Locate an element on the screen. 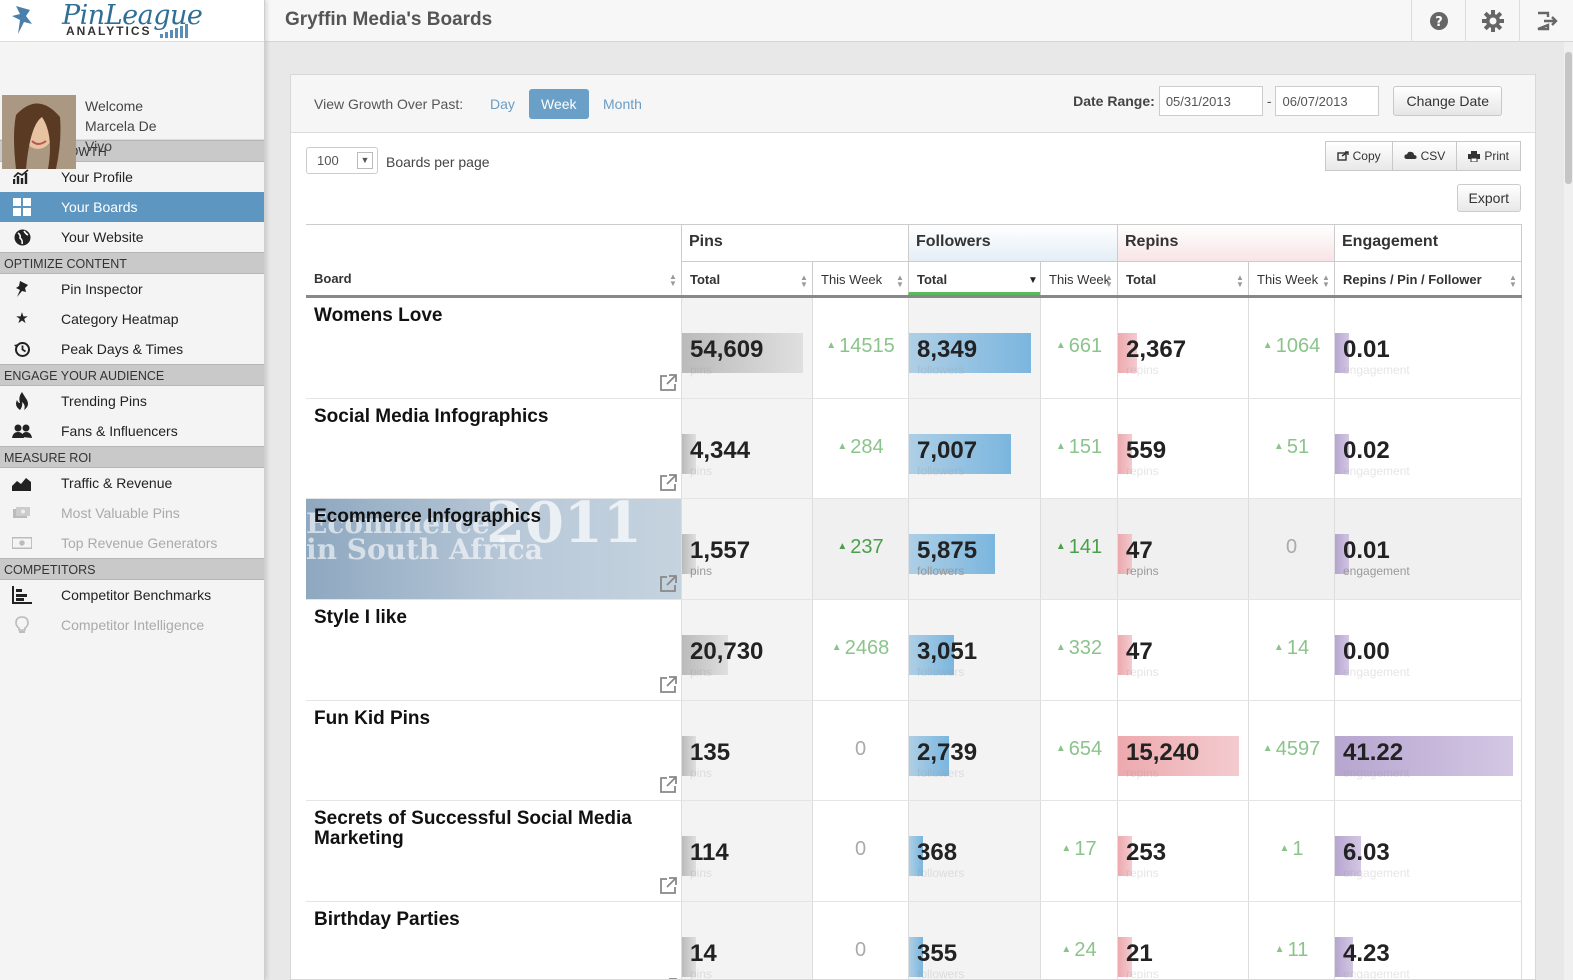  date-dash: - is located at coordinates (1269, 101).